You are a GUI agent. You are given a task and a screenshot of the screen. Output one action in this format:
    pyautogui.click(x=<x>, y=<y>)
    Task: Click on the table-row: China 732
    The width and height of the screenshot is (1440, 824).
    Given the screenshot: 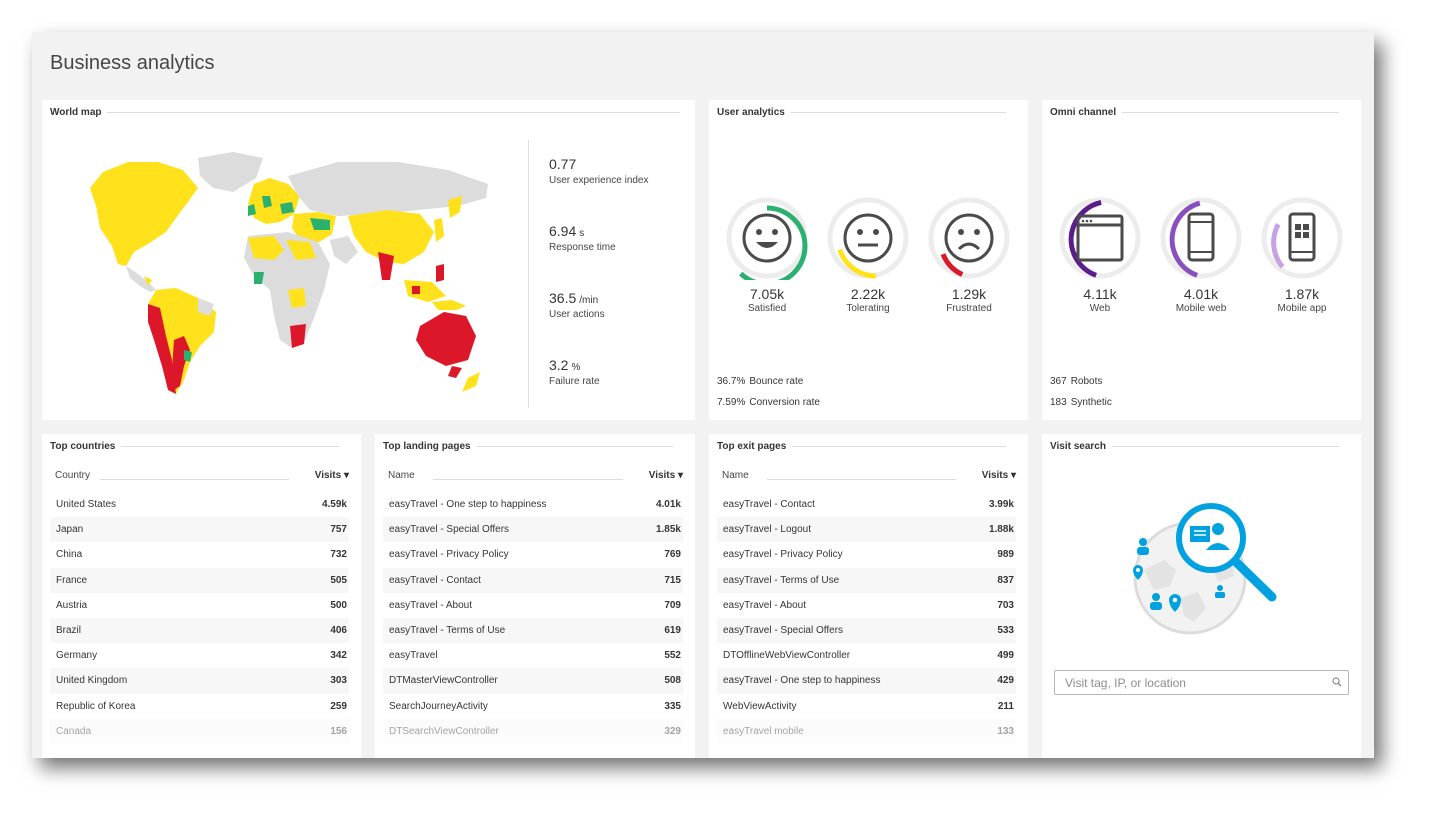 What is the action you would take?
    pyautogui.click(x=199, y=554)
    